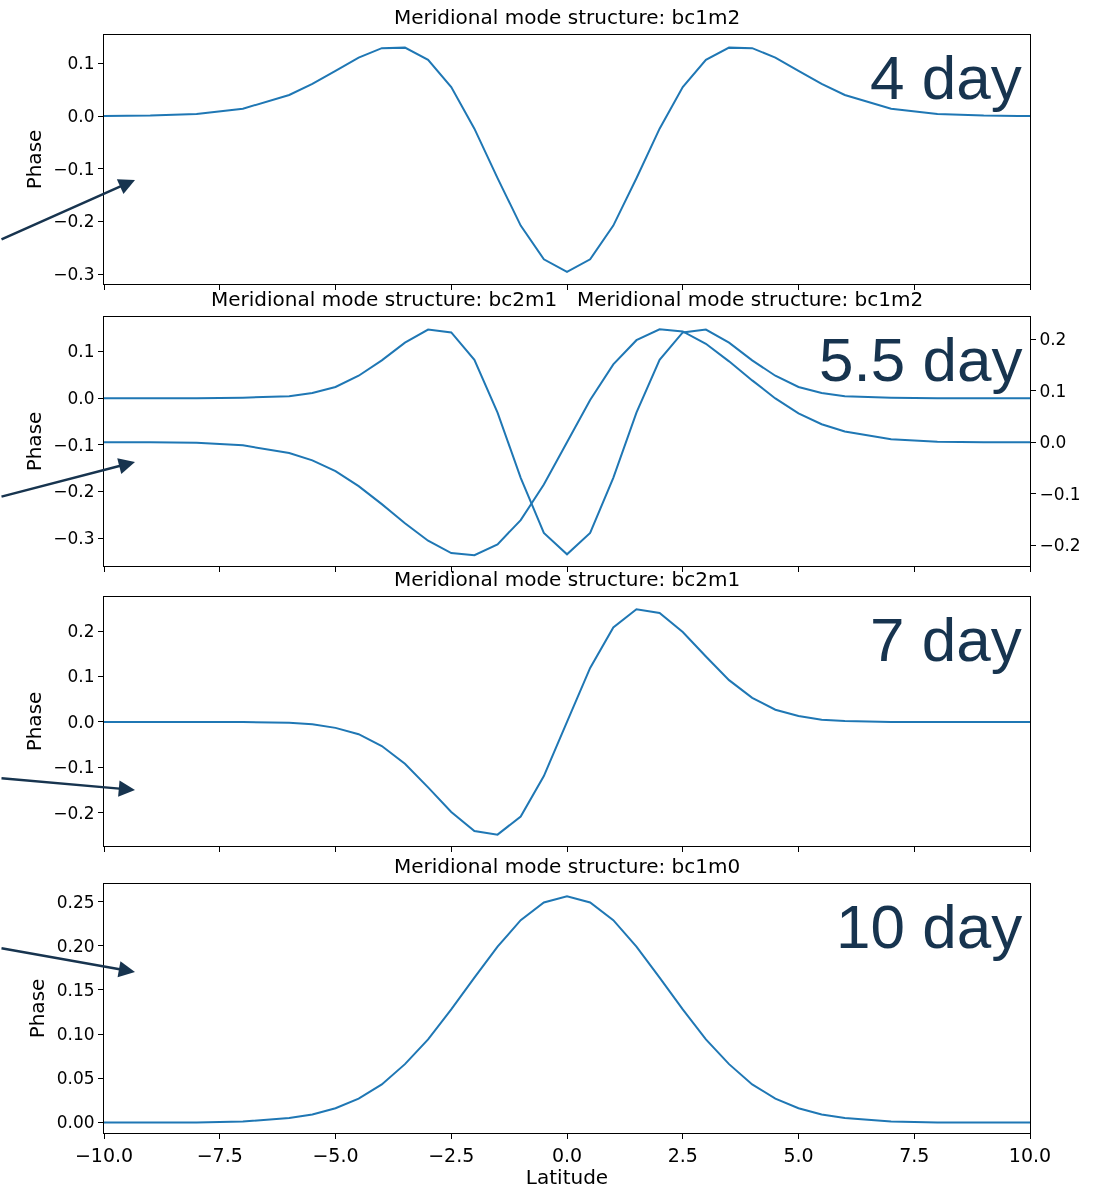 The height and width of the screenshot is (1189, 1094). What do you see at coordinates (75, 1078) in the screenshot?
I see `y-tick-label: 0.05` at bounding box center [75, 1078].